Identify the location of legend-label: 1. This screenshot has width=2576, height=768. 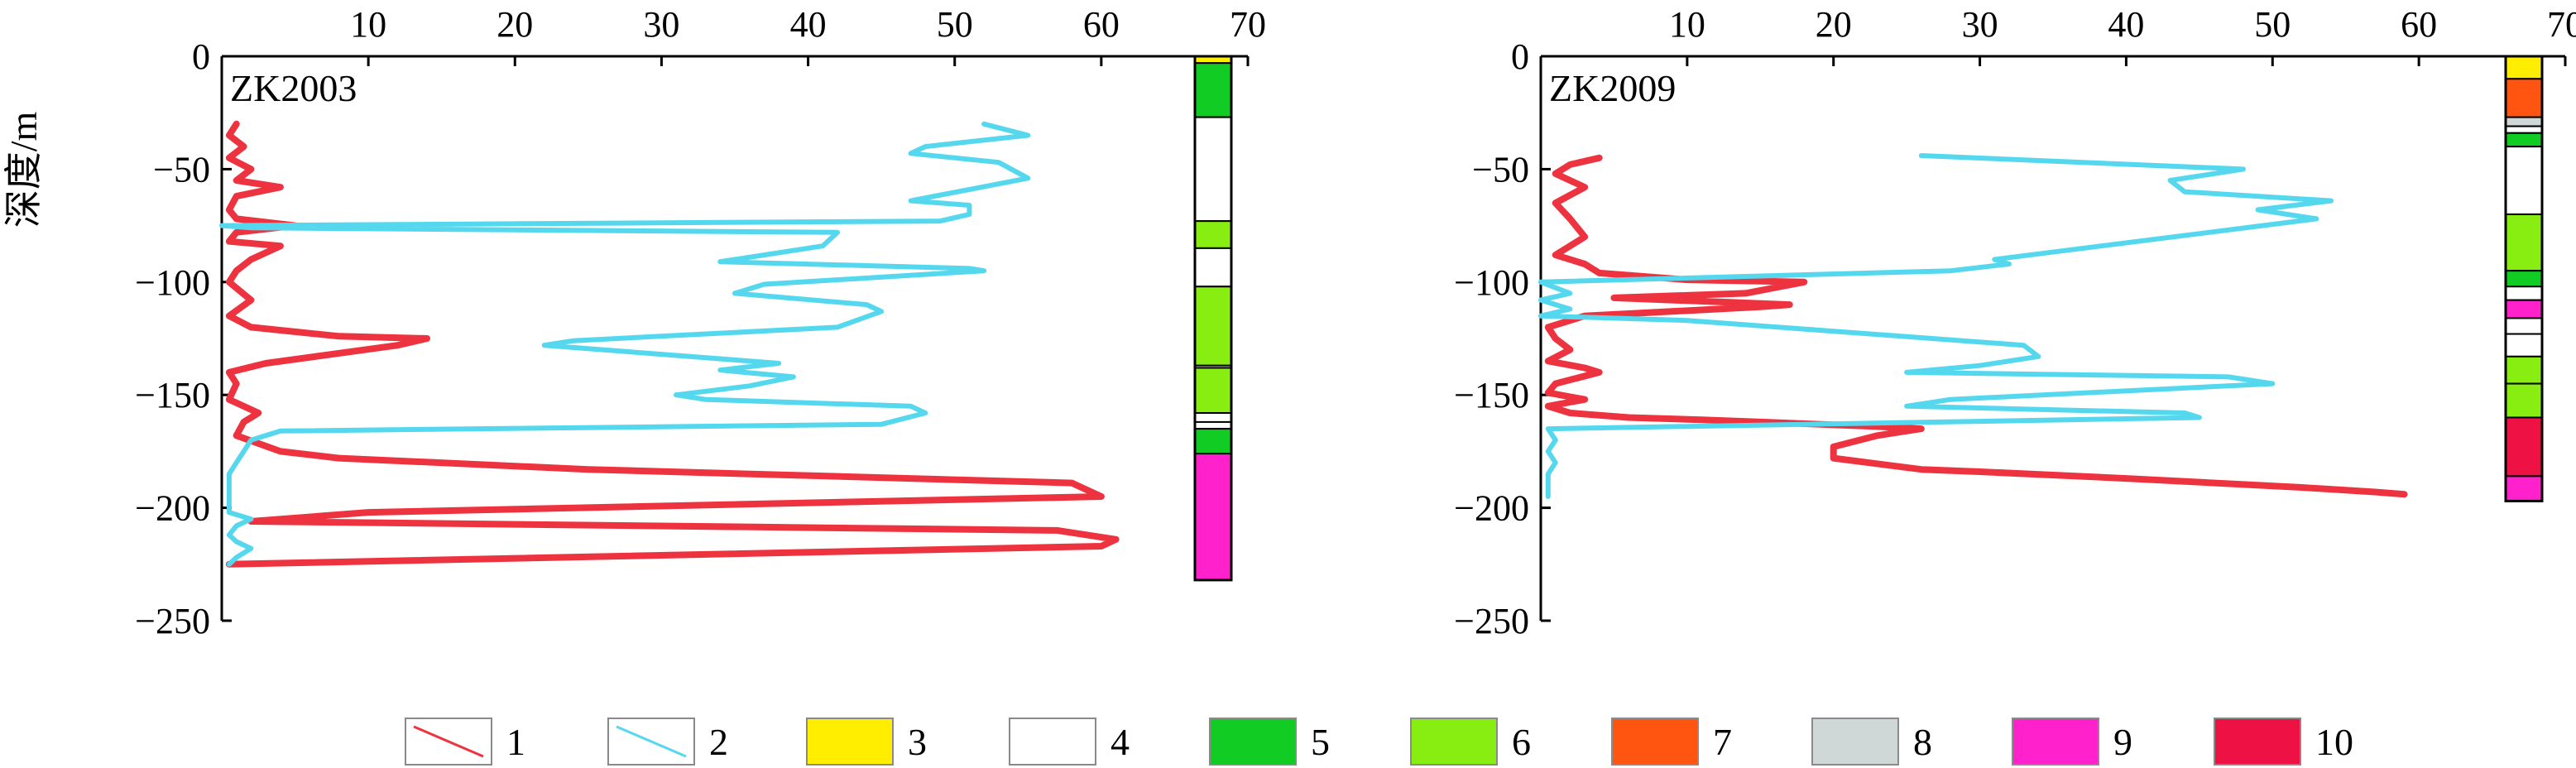
(515, 742).